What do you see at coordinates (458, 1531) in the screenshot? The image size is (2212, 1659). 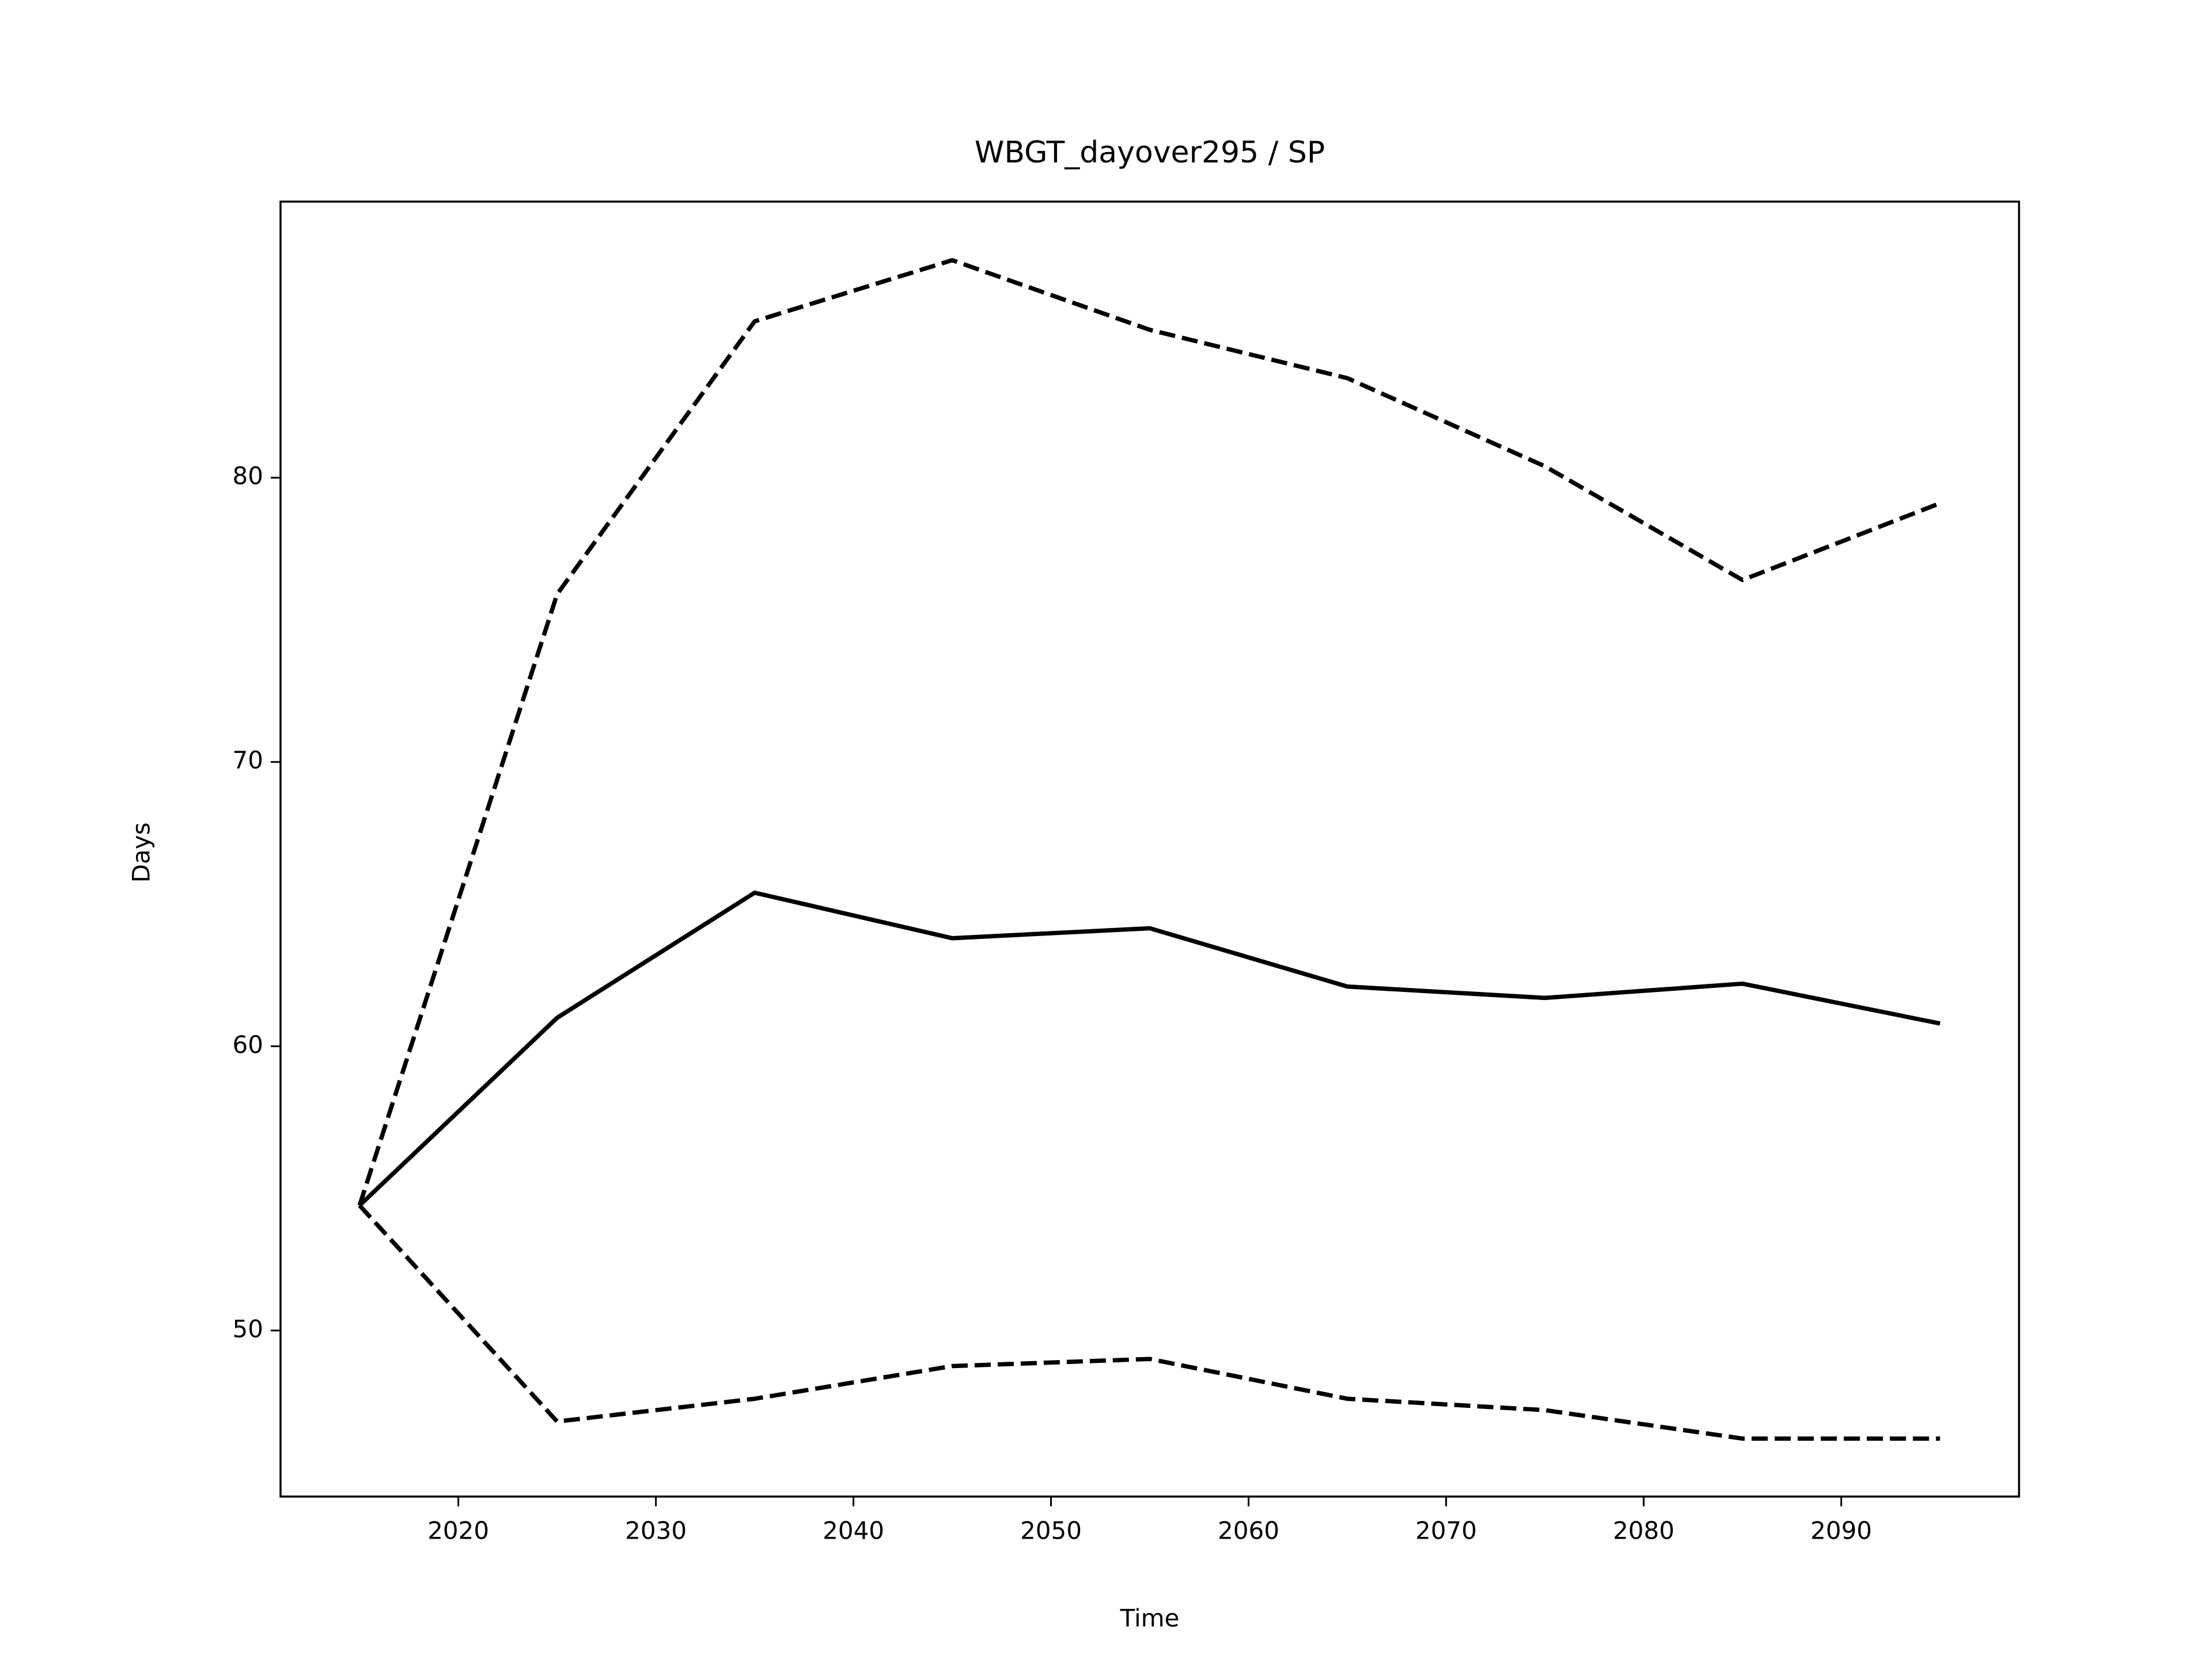 I see `x-tick-label: 2020` at bounding box center [458, 1531].